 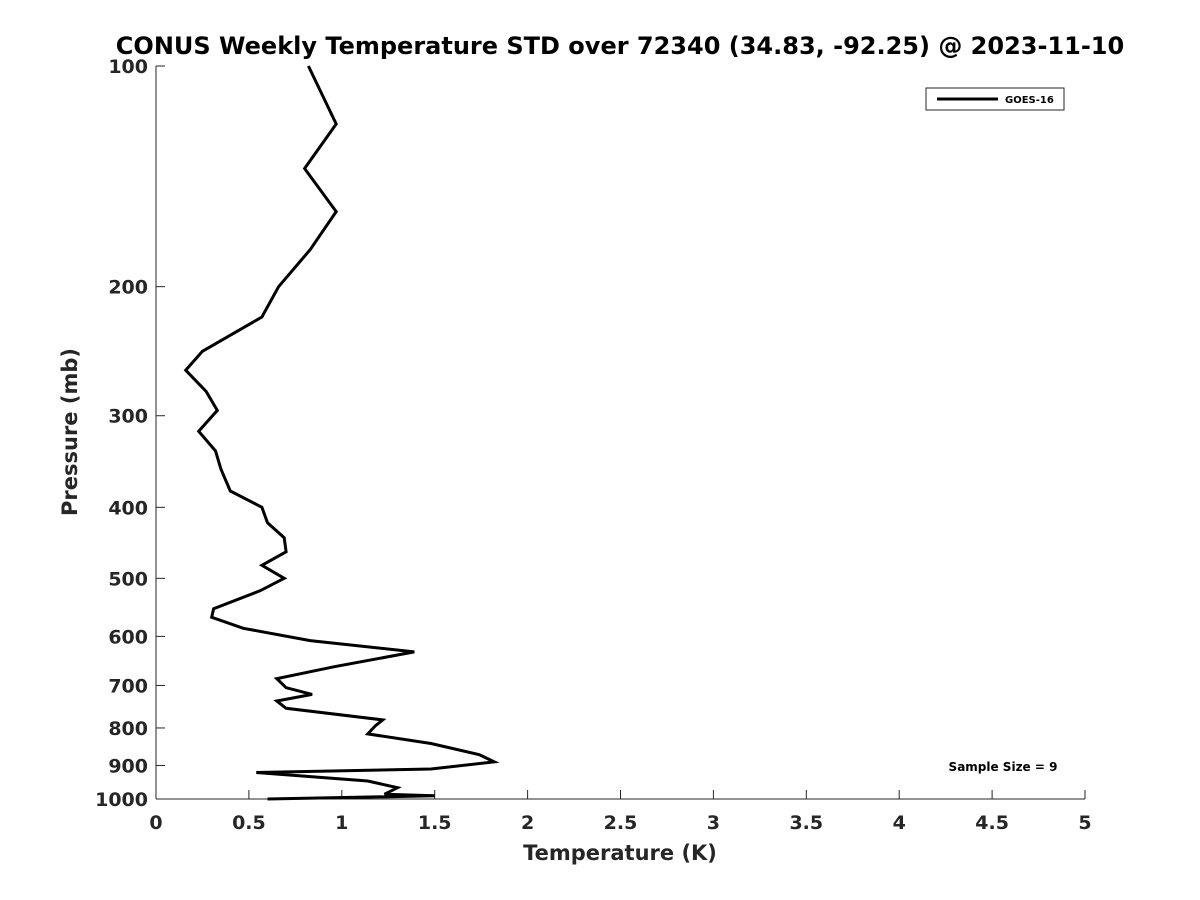 I want to click on x-tick-label: 0, so click(x=155, y=823).